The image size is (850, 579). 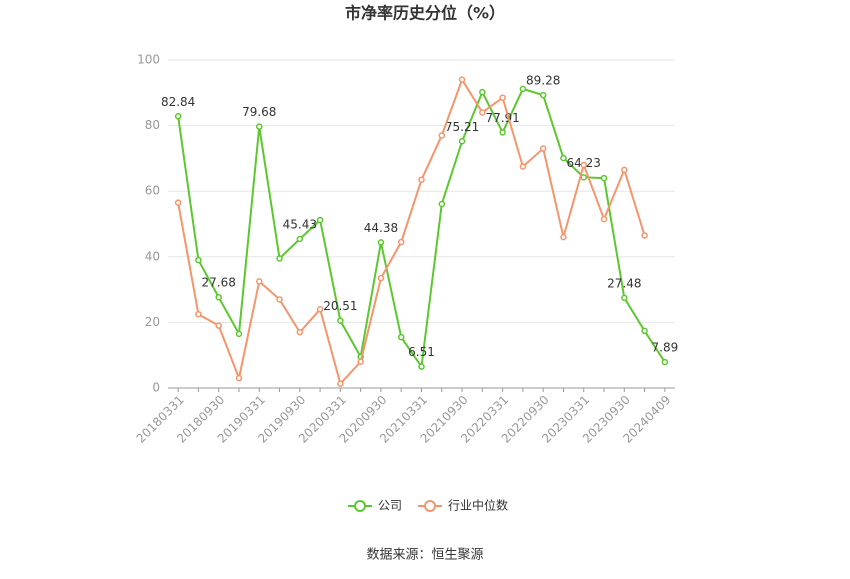 I want to click on y-tick-label: 80, so click(x=152, y=125).